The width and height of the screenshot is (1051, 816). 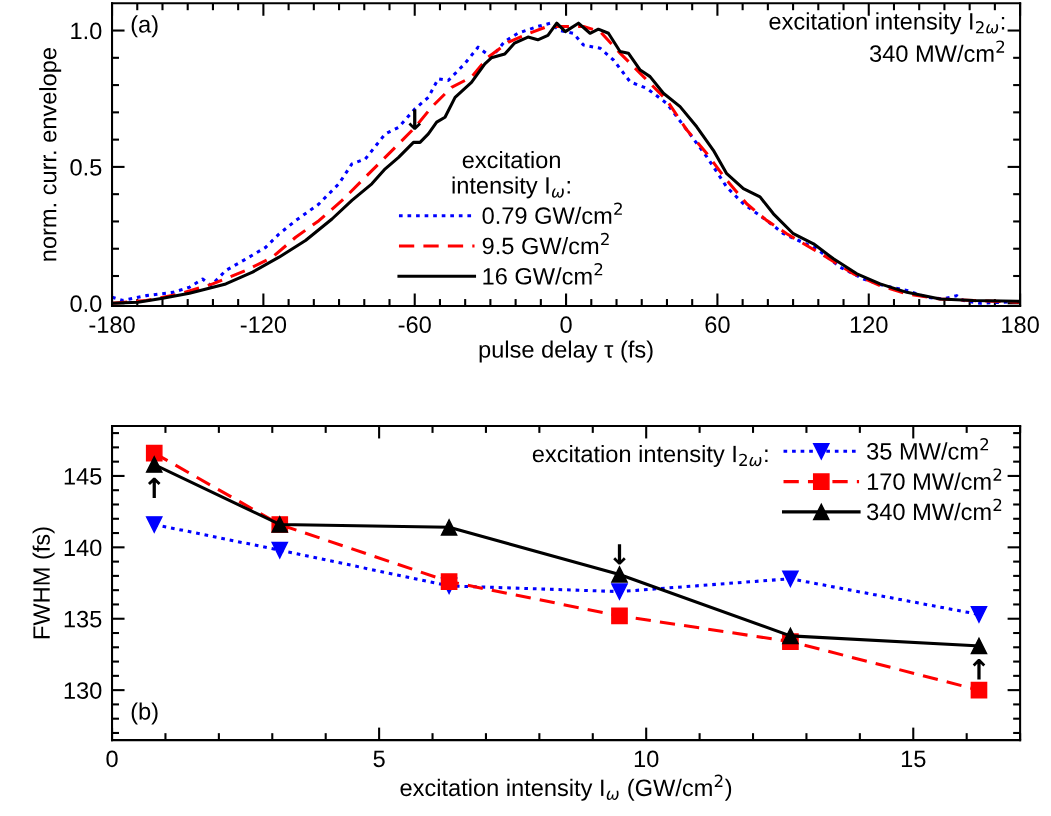 What do you see at coordinates (379, 759) in the screenshot?
I see `x-tick-label: 5` at bounding box center [379, 759].